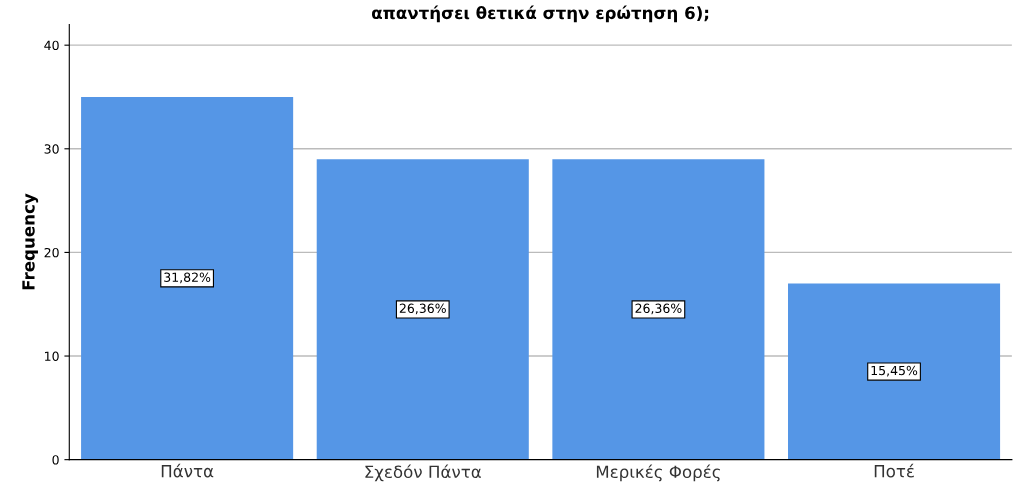 The height and width of the screenshot is (489, 1019). Describe the element at coordinates (51, 252) in the screenshot. I see `y-tick-label: 20` at that location.